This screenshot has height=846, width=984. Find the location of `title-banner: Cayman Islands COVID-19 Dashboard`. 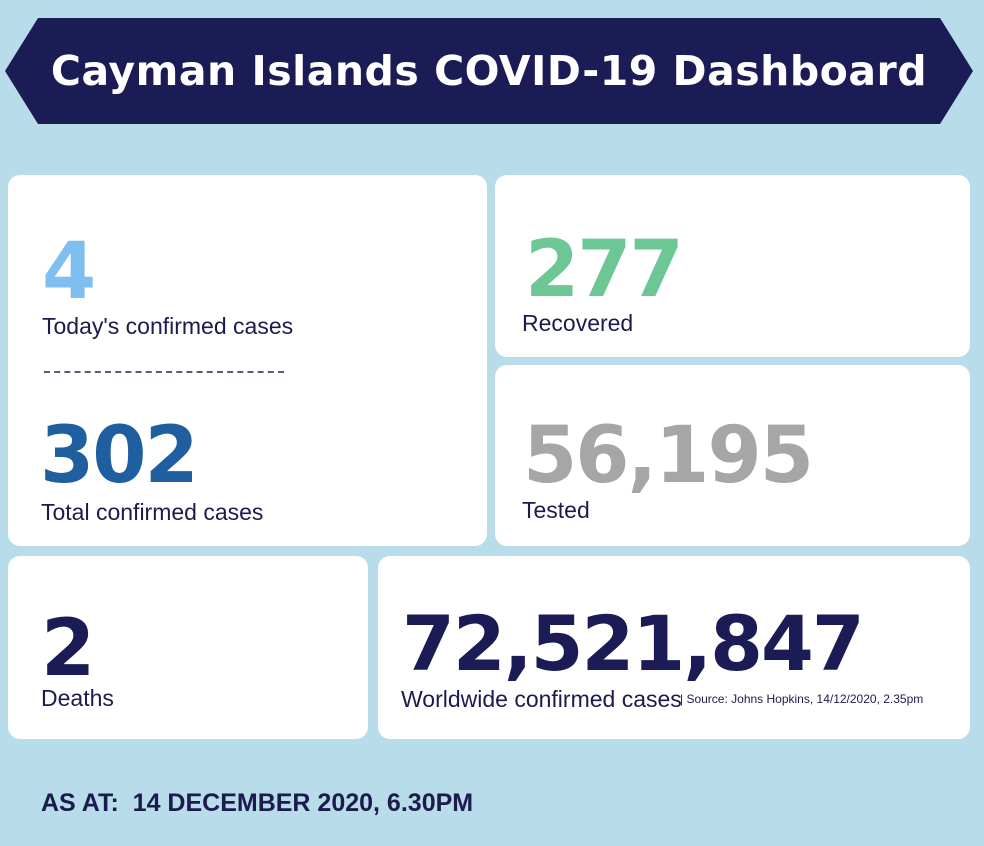

title-banner: Cayman Islands COVID-19 Dashboard is located at coordinates (489, 71).